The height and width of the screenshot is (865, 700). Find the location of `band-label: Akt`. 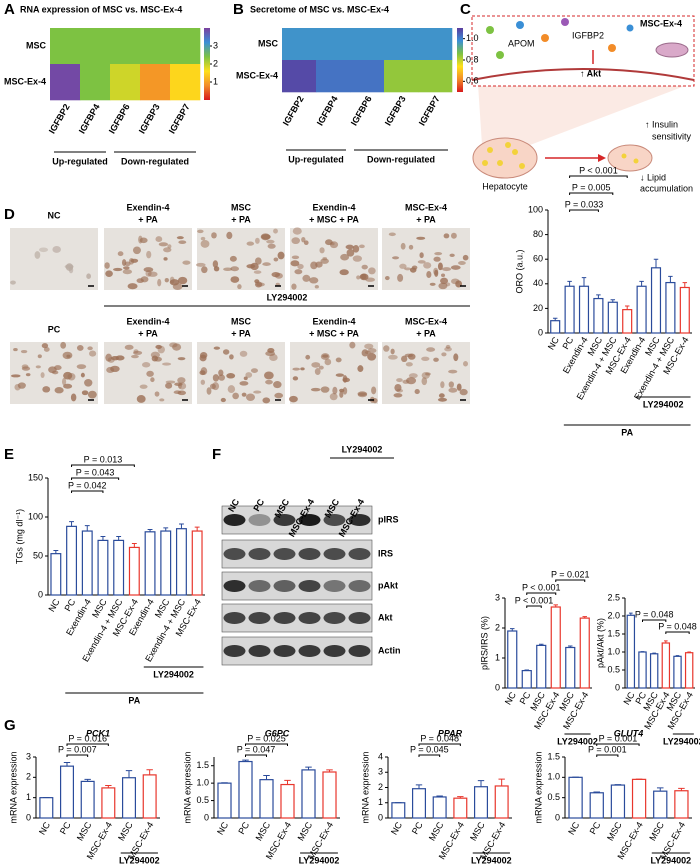

band-label: Akt is located at coordinates (385, 617).